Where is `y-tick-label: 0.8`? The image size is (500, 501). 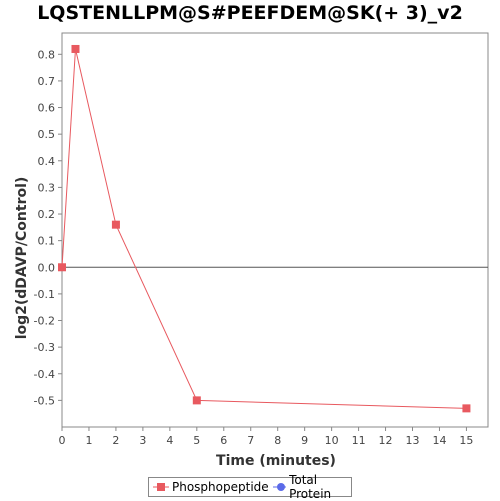
y-tick-label: 0.8 is located at coordinates (47, 54).